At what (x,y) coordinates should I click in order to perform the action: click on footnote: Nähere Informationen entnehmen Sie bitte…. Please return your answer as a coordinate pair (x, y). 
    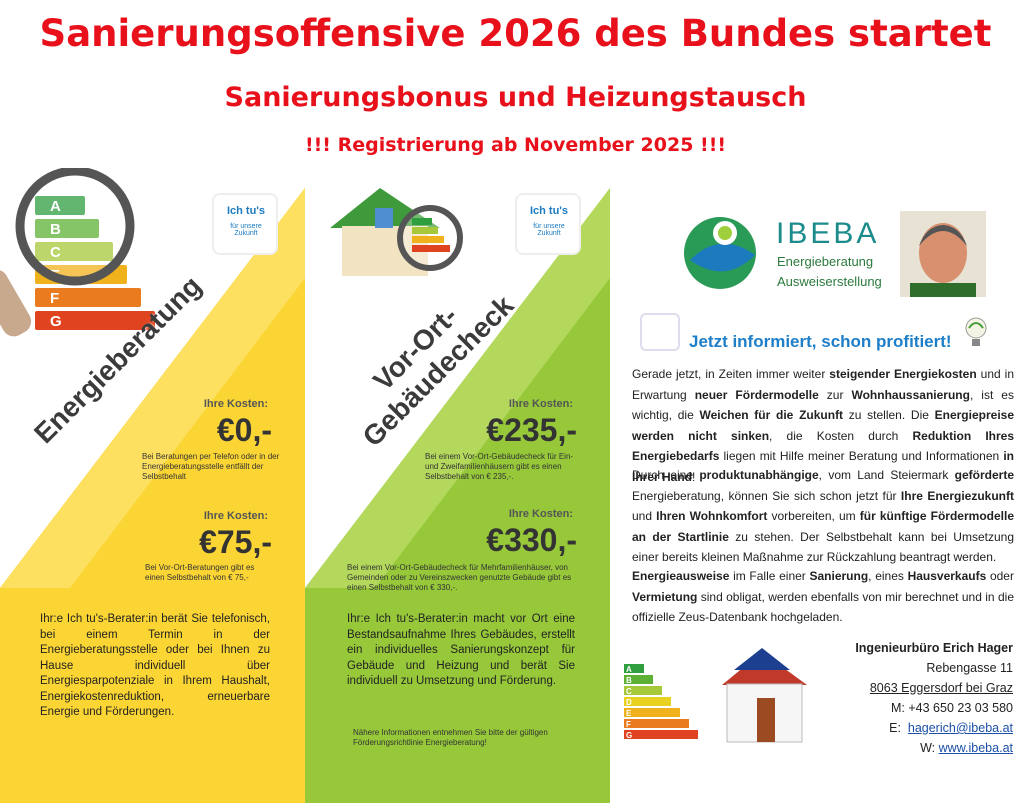
    Looking at the image, I should click on (450, 737).